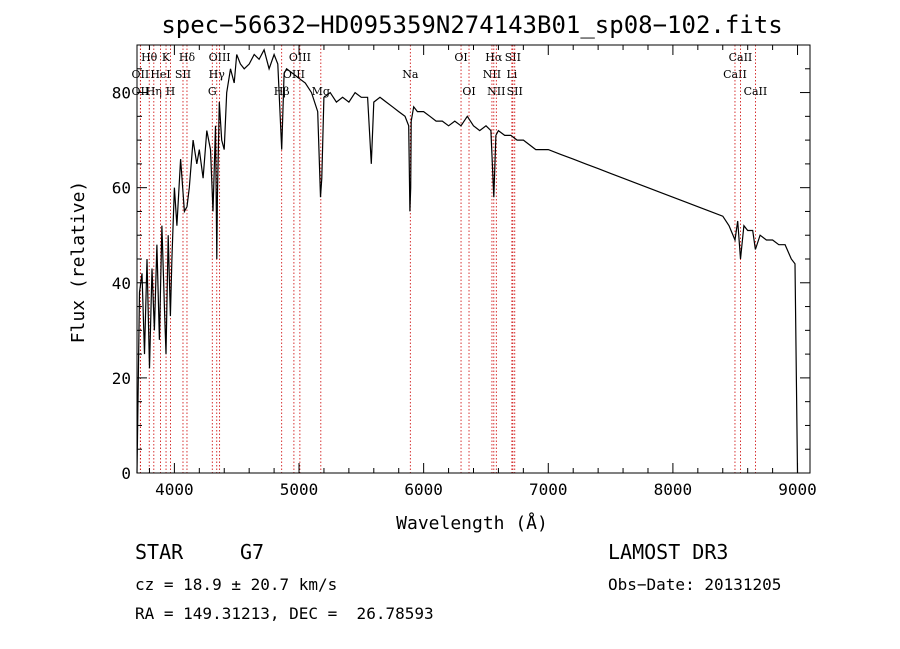  Describe the element at coordinates (668, 552) in the screenshot. I see `survey-name: LAMOST DR3` at that location.